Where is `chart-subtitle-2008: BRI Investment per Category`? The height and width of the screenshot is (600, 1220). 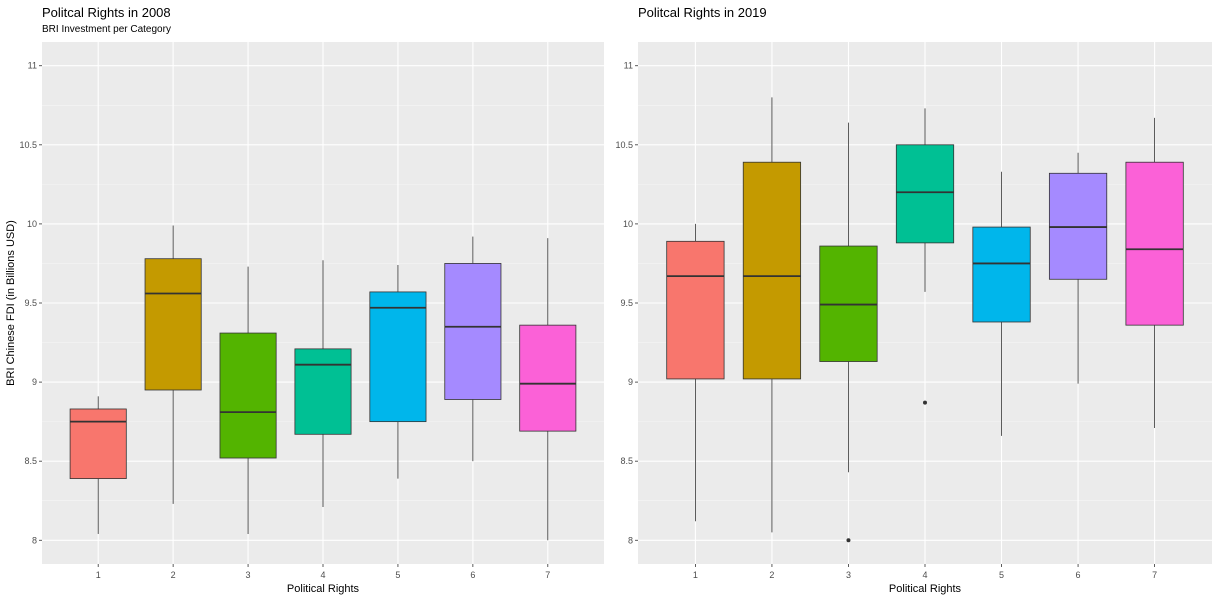 chart-subtitle-2008: BRI Investment per Category is located at coordinates (106, 29).